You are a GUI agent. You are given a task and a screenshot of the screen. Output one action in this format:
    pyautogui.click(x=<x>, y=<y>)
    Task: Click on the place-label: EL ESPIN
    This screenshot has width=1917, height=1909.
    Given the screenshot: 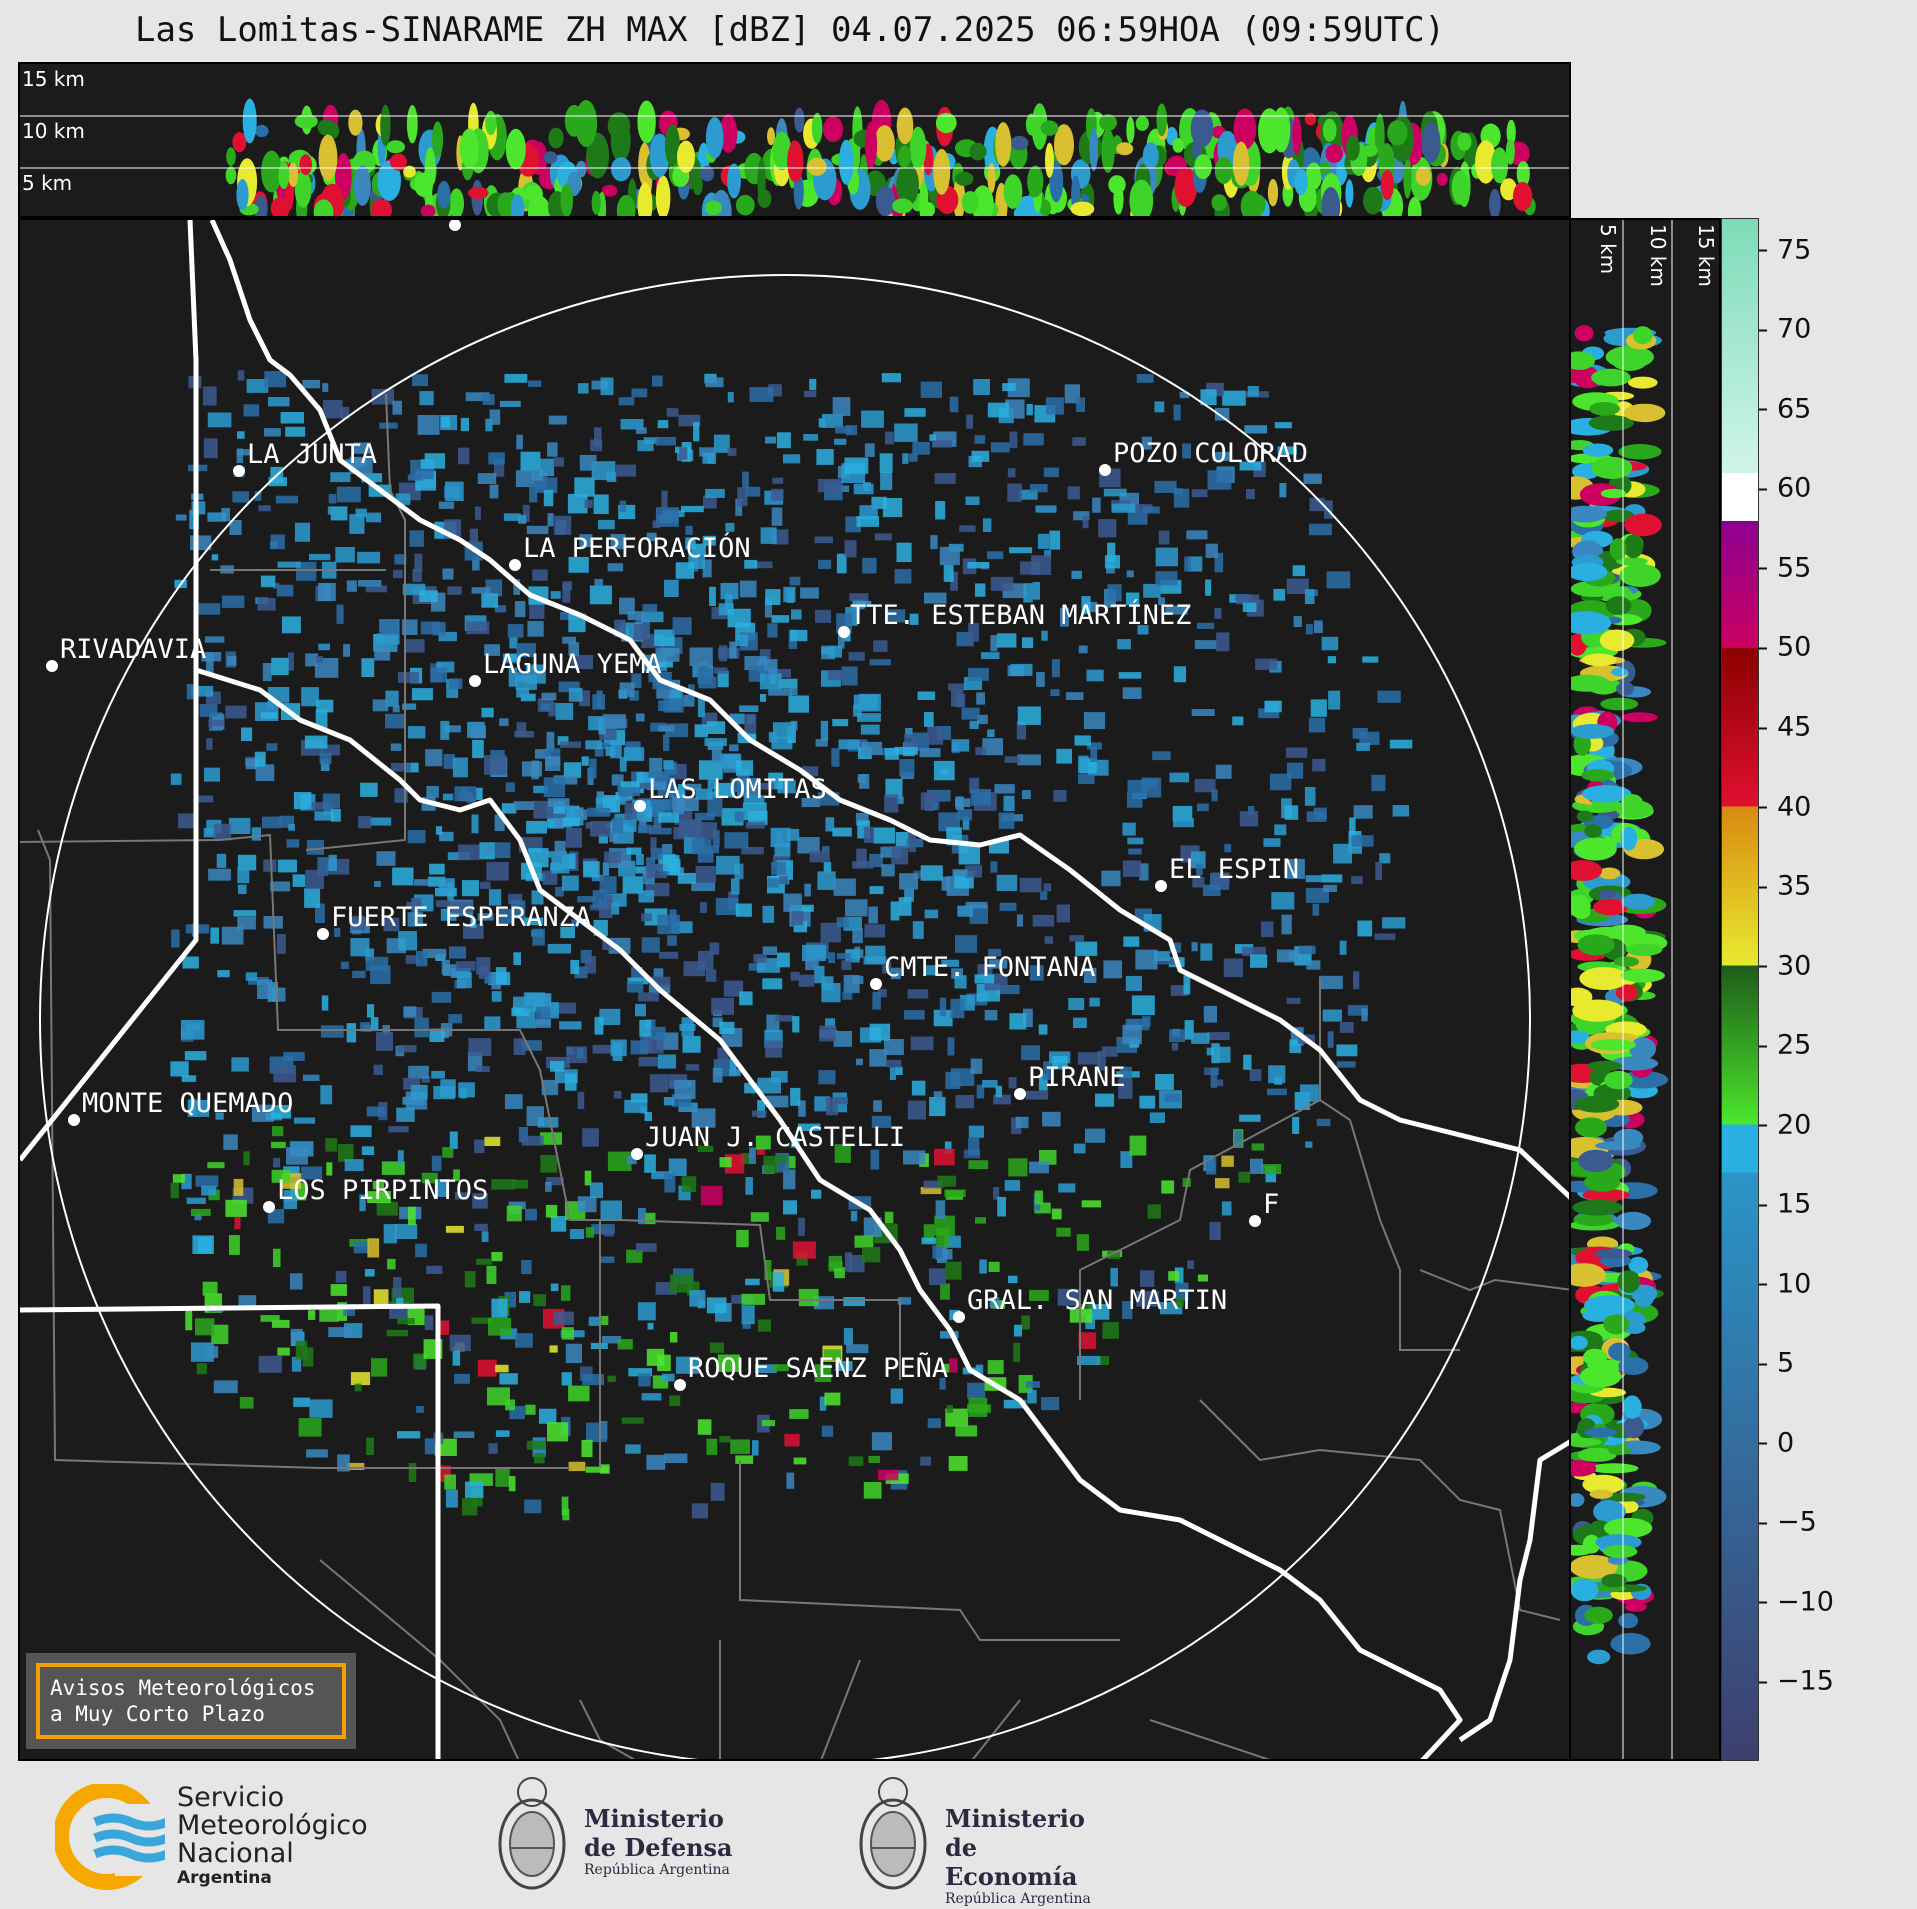 What is the action you would take?
    pyautogui.click(x=1234, y=869)
    